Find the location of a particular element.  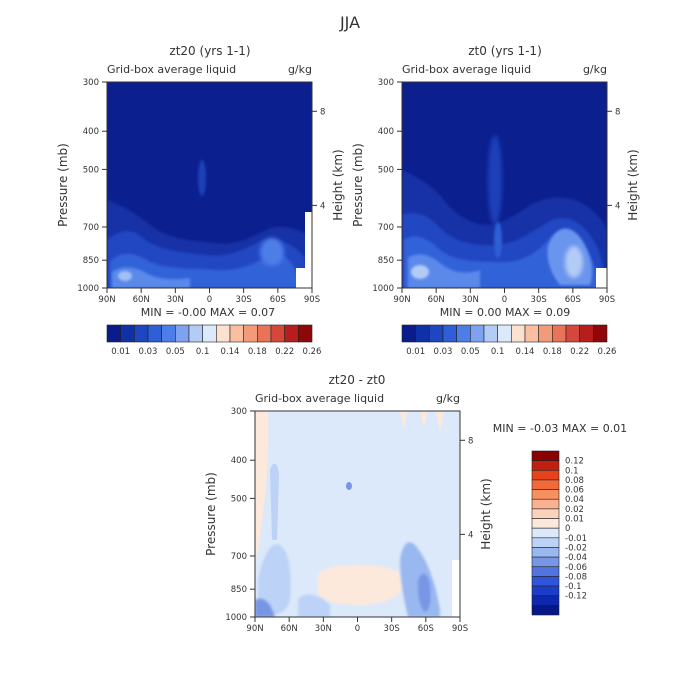

x-tick-label: 90S is located at coordinates (607, 300).